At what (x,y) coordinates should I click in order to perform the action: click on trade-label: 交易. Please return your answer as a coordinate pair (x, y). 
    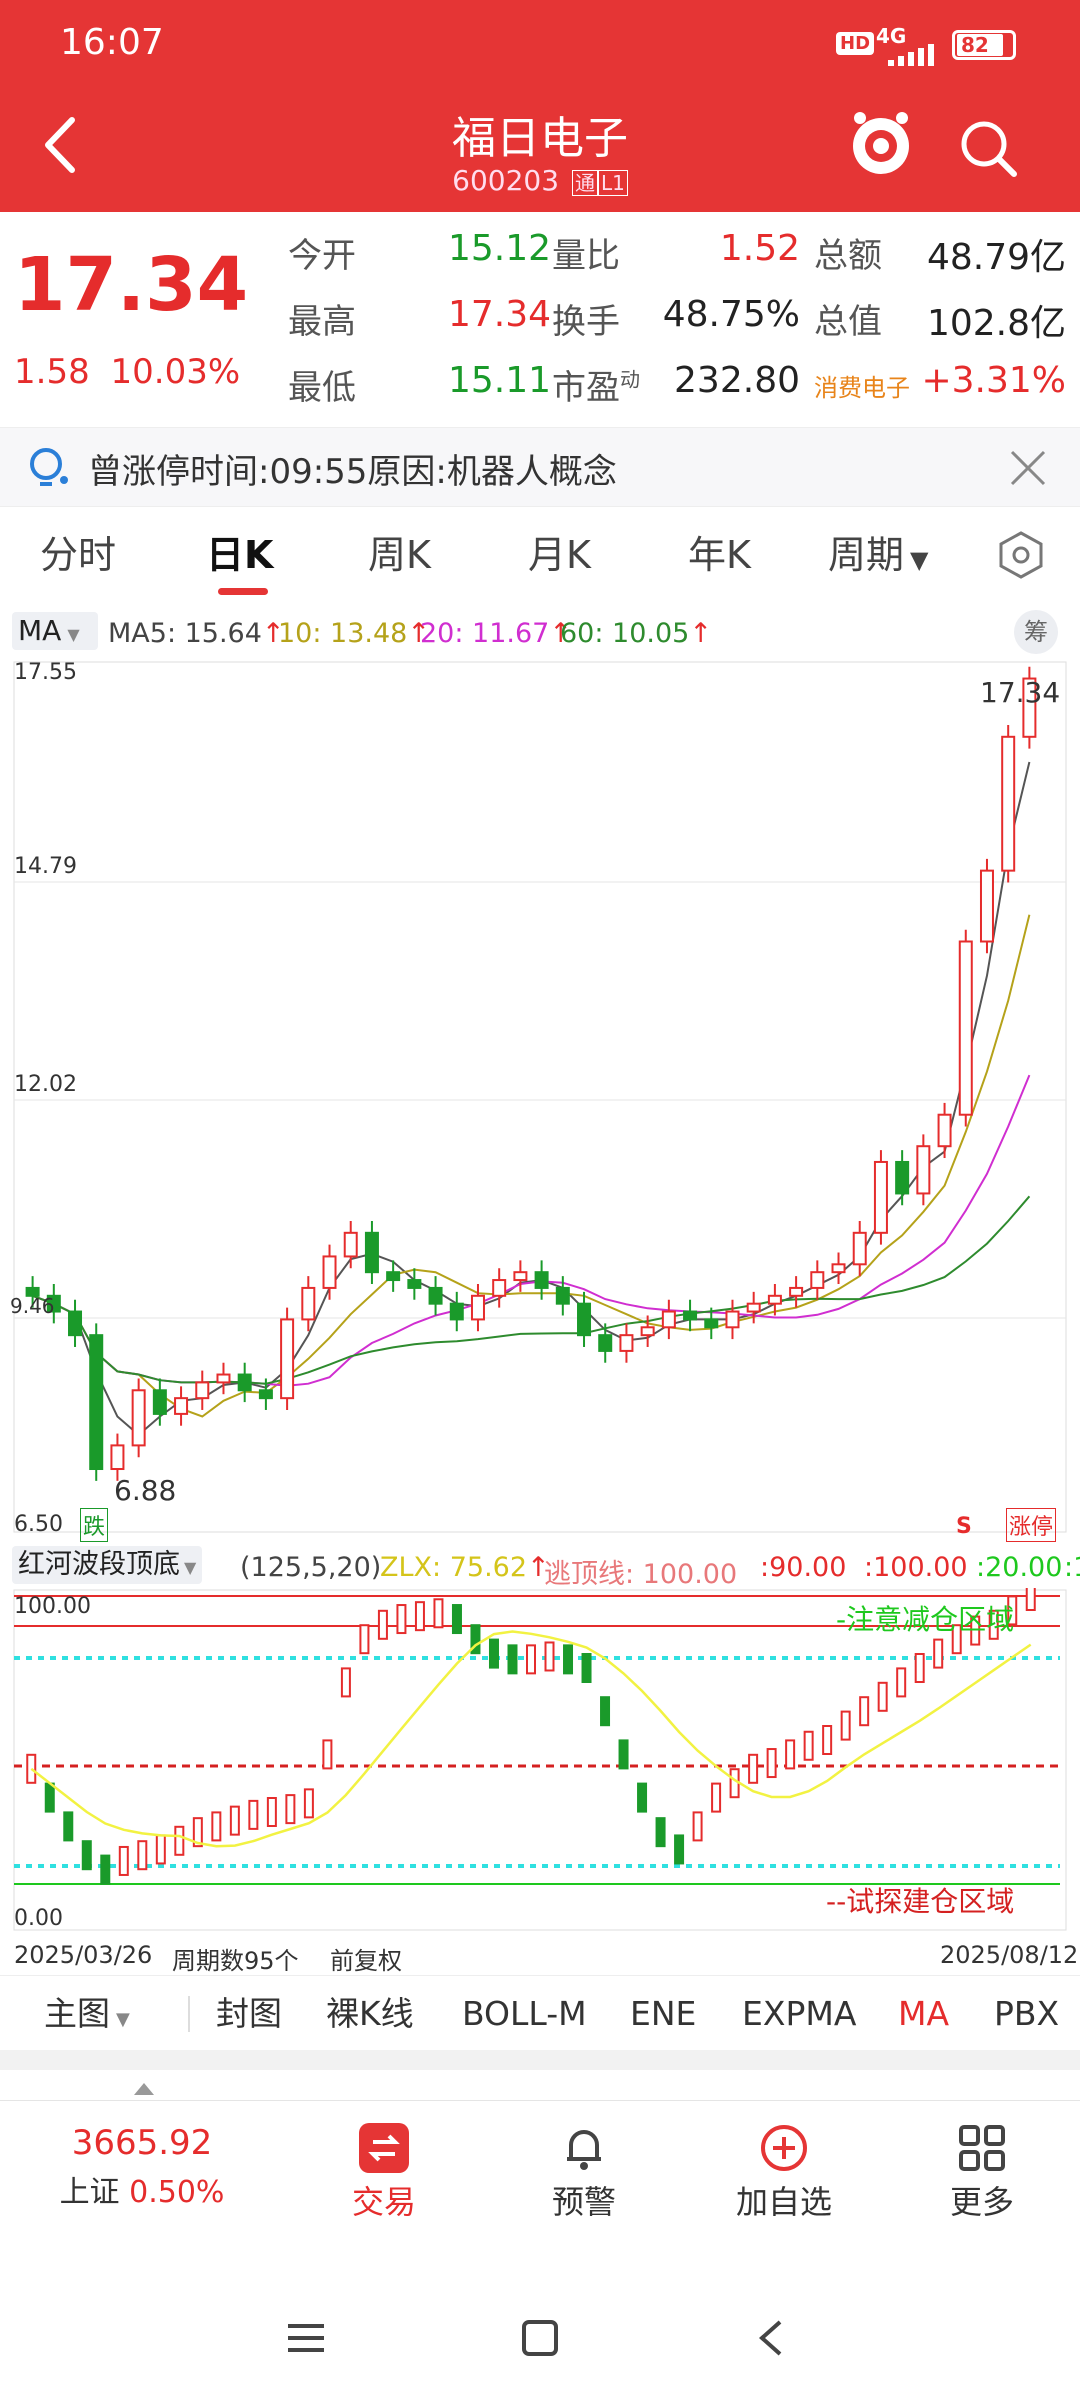
    Looking at the image, I should click on (383, 2202).